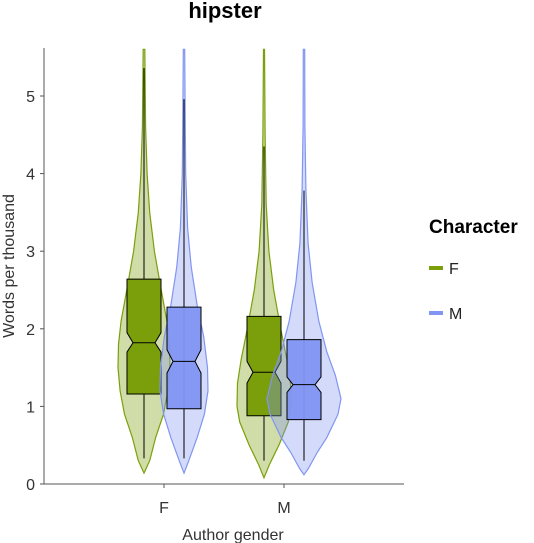 The width and height of the screenshot is (534, 543). What do you see at coordinates (455, 314) in the screenshot?
I see `legend-label-M: M` at bounding box center [455, 314].